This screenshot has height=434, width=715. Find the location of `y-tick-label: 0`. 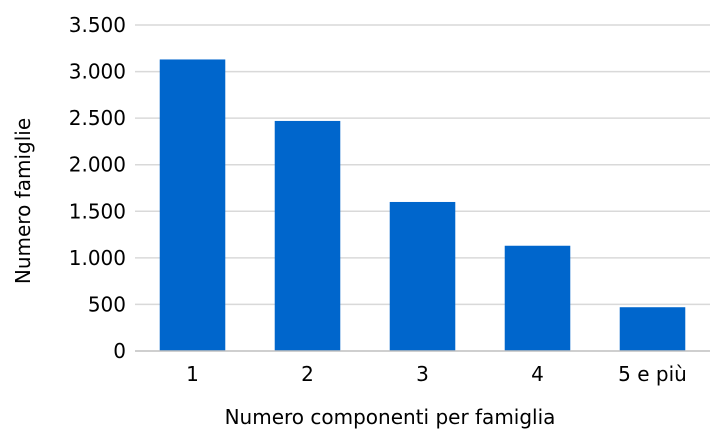

y-tick-label: 0 is located at coordinates (119, 351).